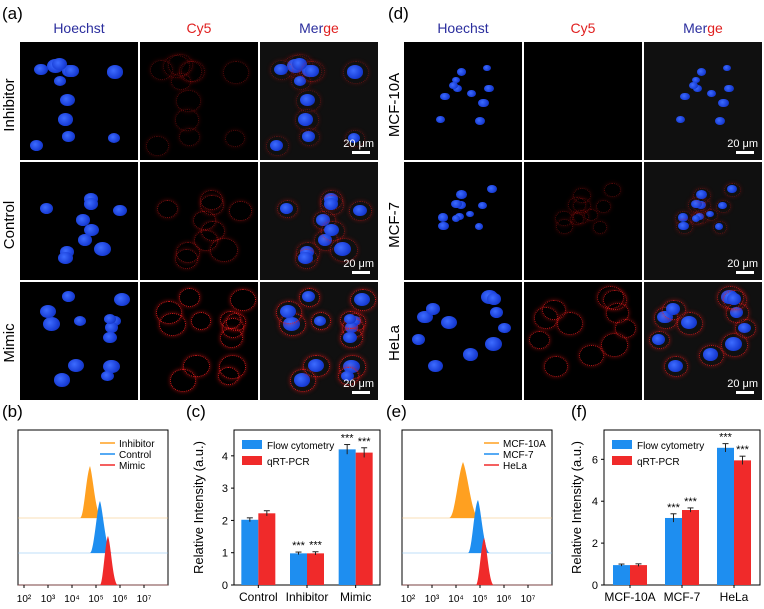 This screenshot has width=764, height=609. What do you see at coordinates (91, 492) in the screenshot?
I see `histogram-inhibitor` at bounding box center [91, 492].